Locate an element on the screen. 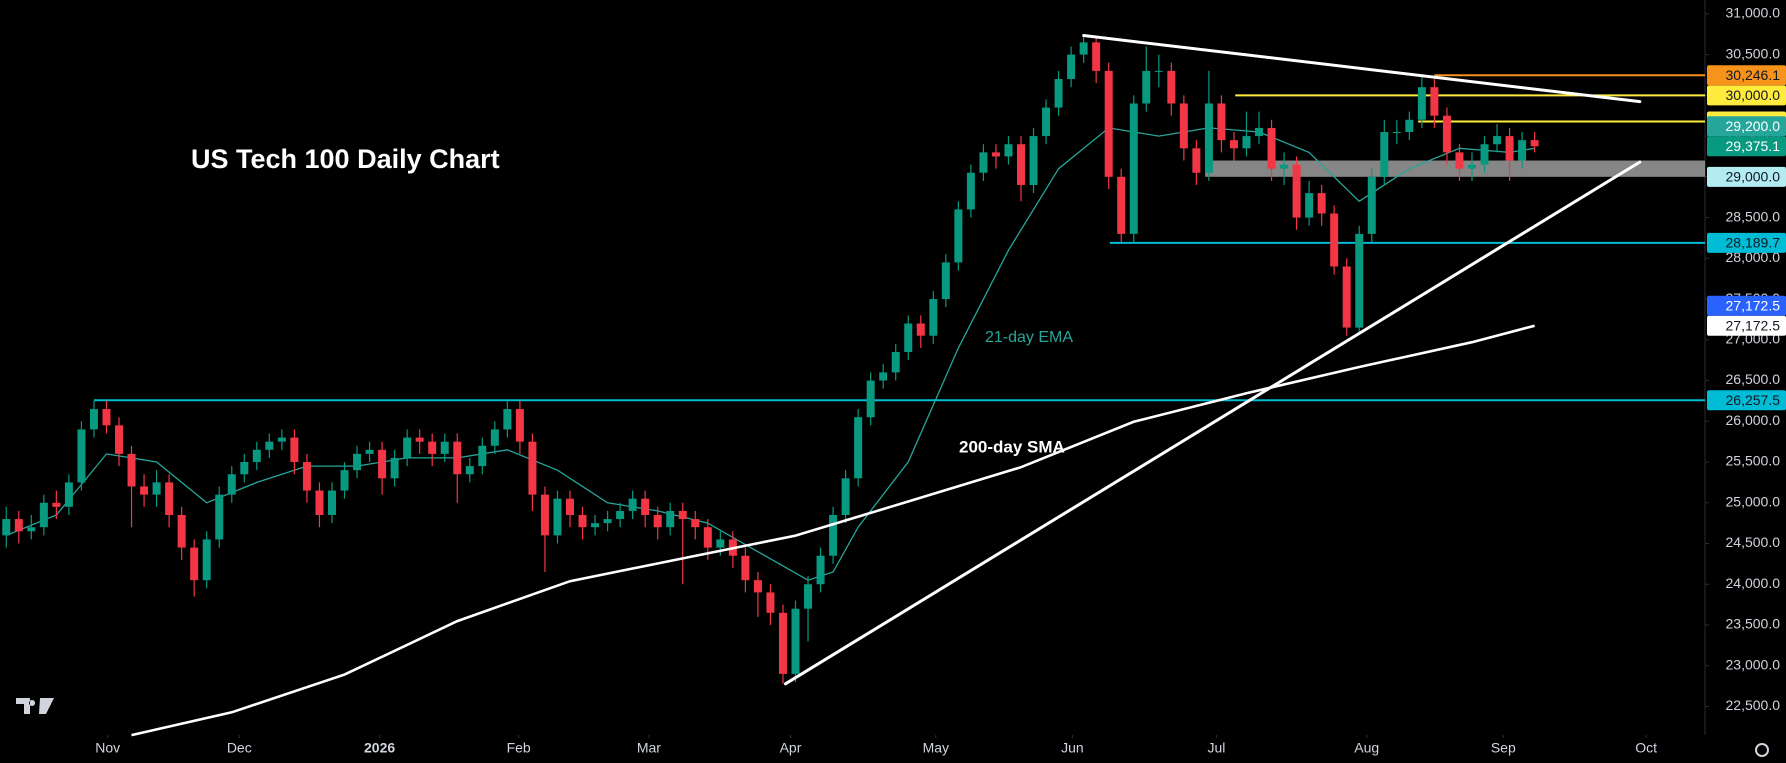 Image resolution: width=1786 pixels, height=763 pixels. sma-annotation: 200-day SMA is located at coordinates (1012, 446).